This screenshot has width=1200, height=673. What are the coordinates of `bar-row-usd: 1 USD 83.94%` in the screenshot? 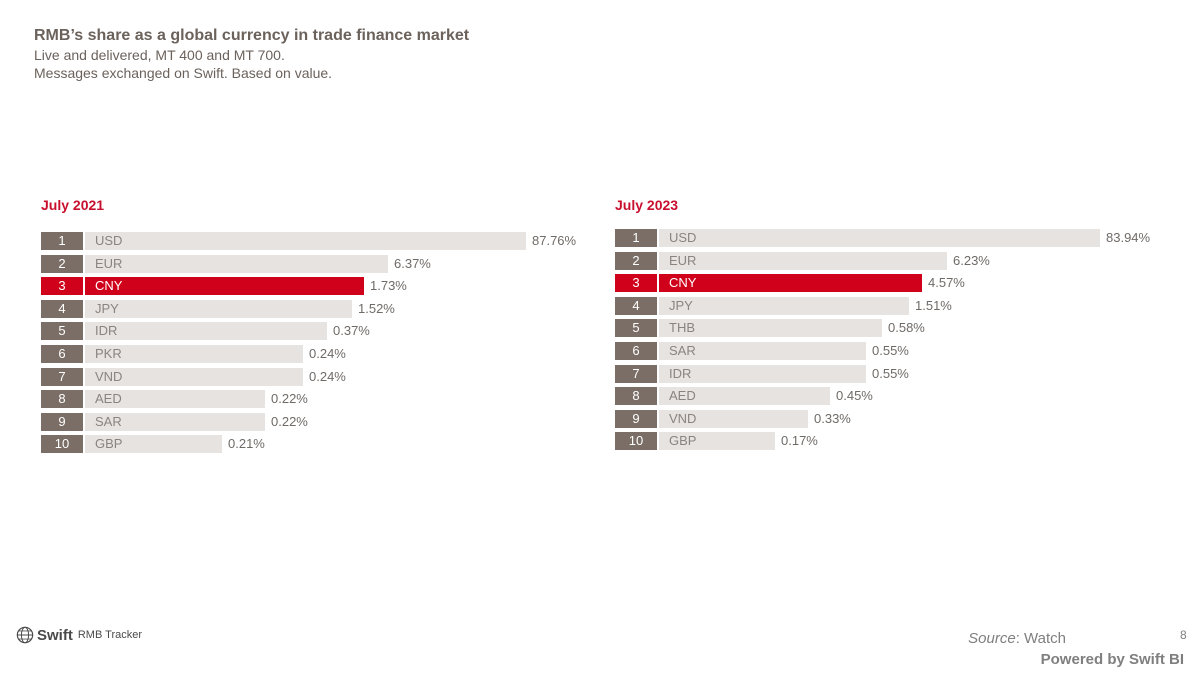 It's located at (895, 238).